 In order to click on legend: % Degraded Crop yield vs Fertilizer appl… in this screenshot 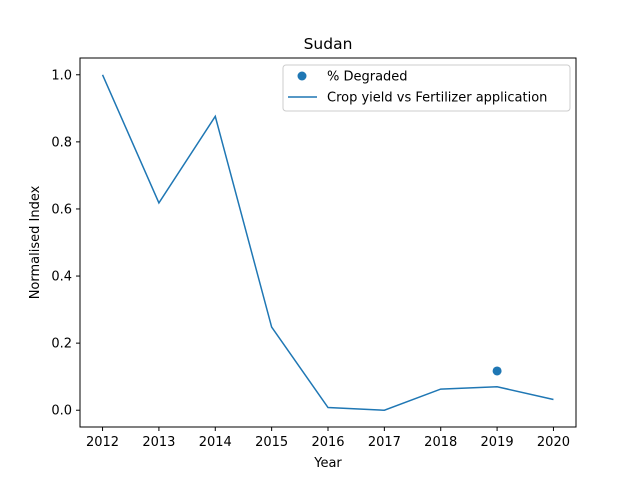, I will do `click(426, 88)`.